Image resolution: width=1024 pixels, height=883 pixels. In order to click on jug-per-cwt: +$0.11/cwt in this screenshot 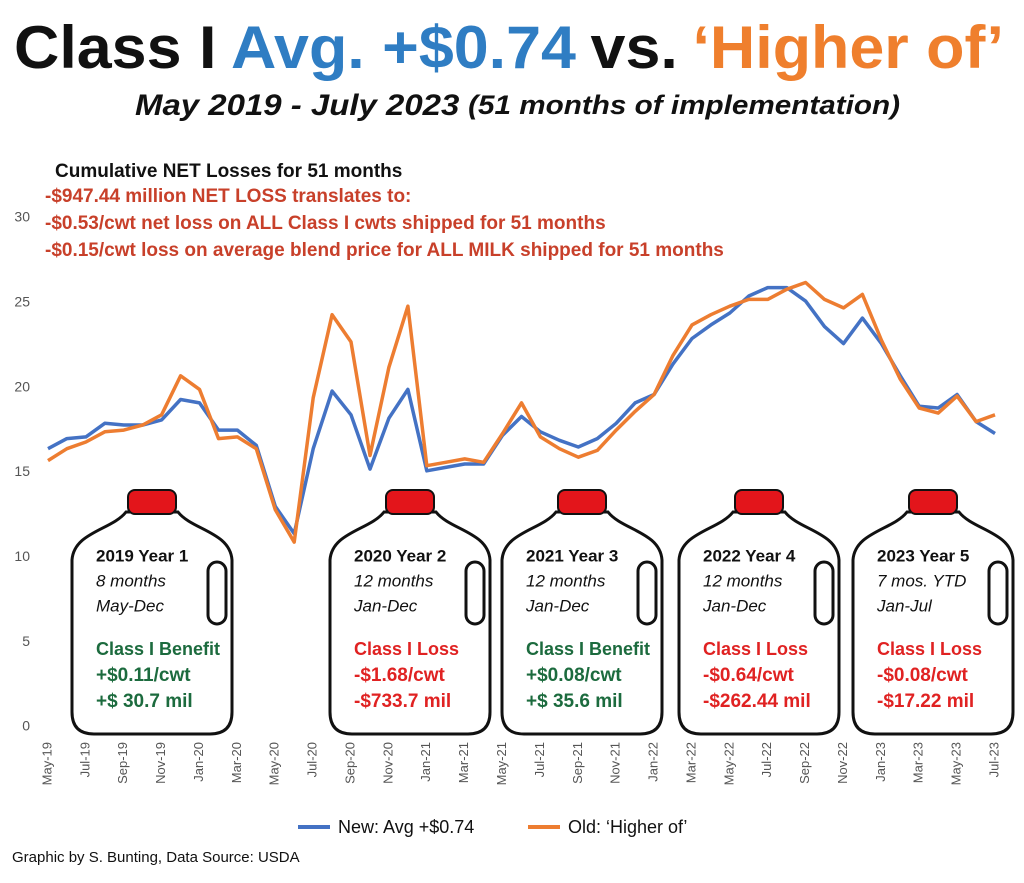, I will do `click(143, 675)`.